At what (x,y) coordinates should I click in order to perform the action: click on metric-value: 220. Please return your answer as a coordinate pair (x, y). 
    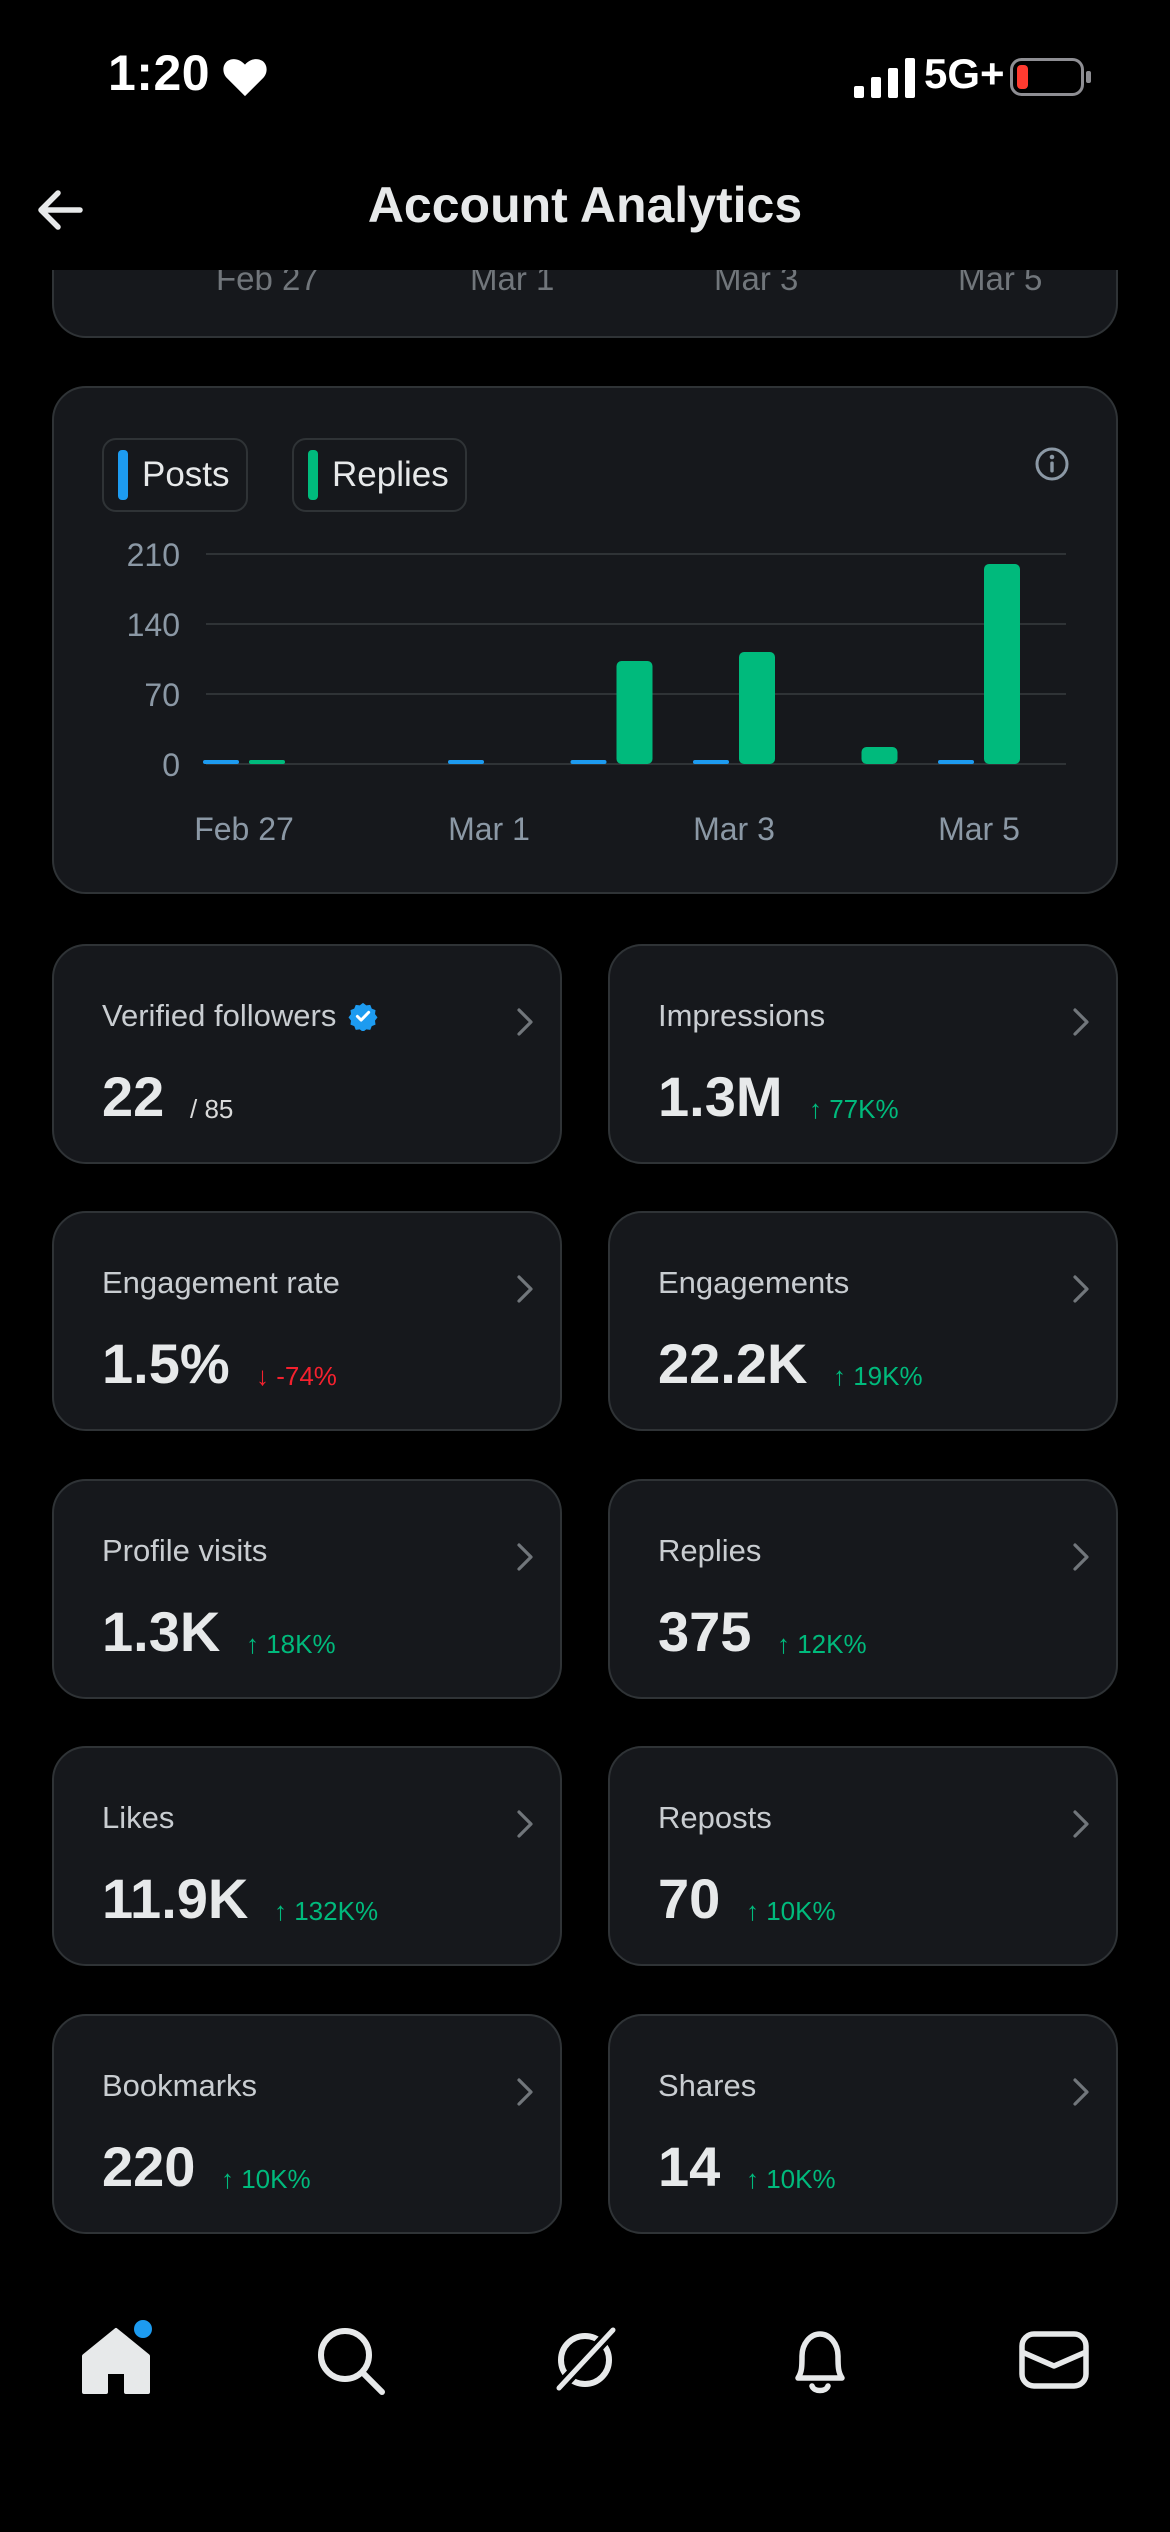
    Looking at the image, I should click on (149, 2166).